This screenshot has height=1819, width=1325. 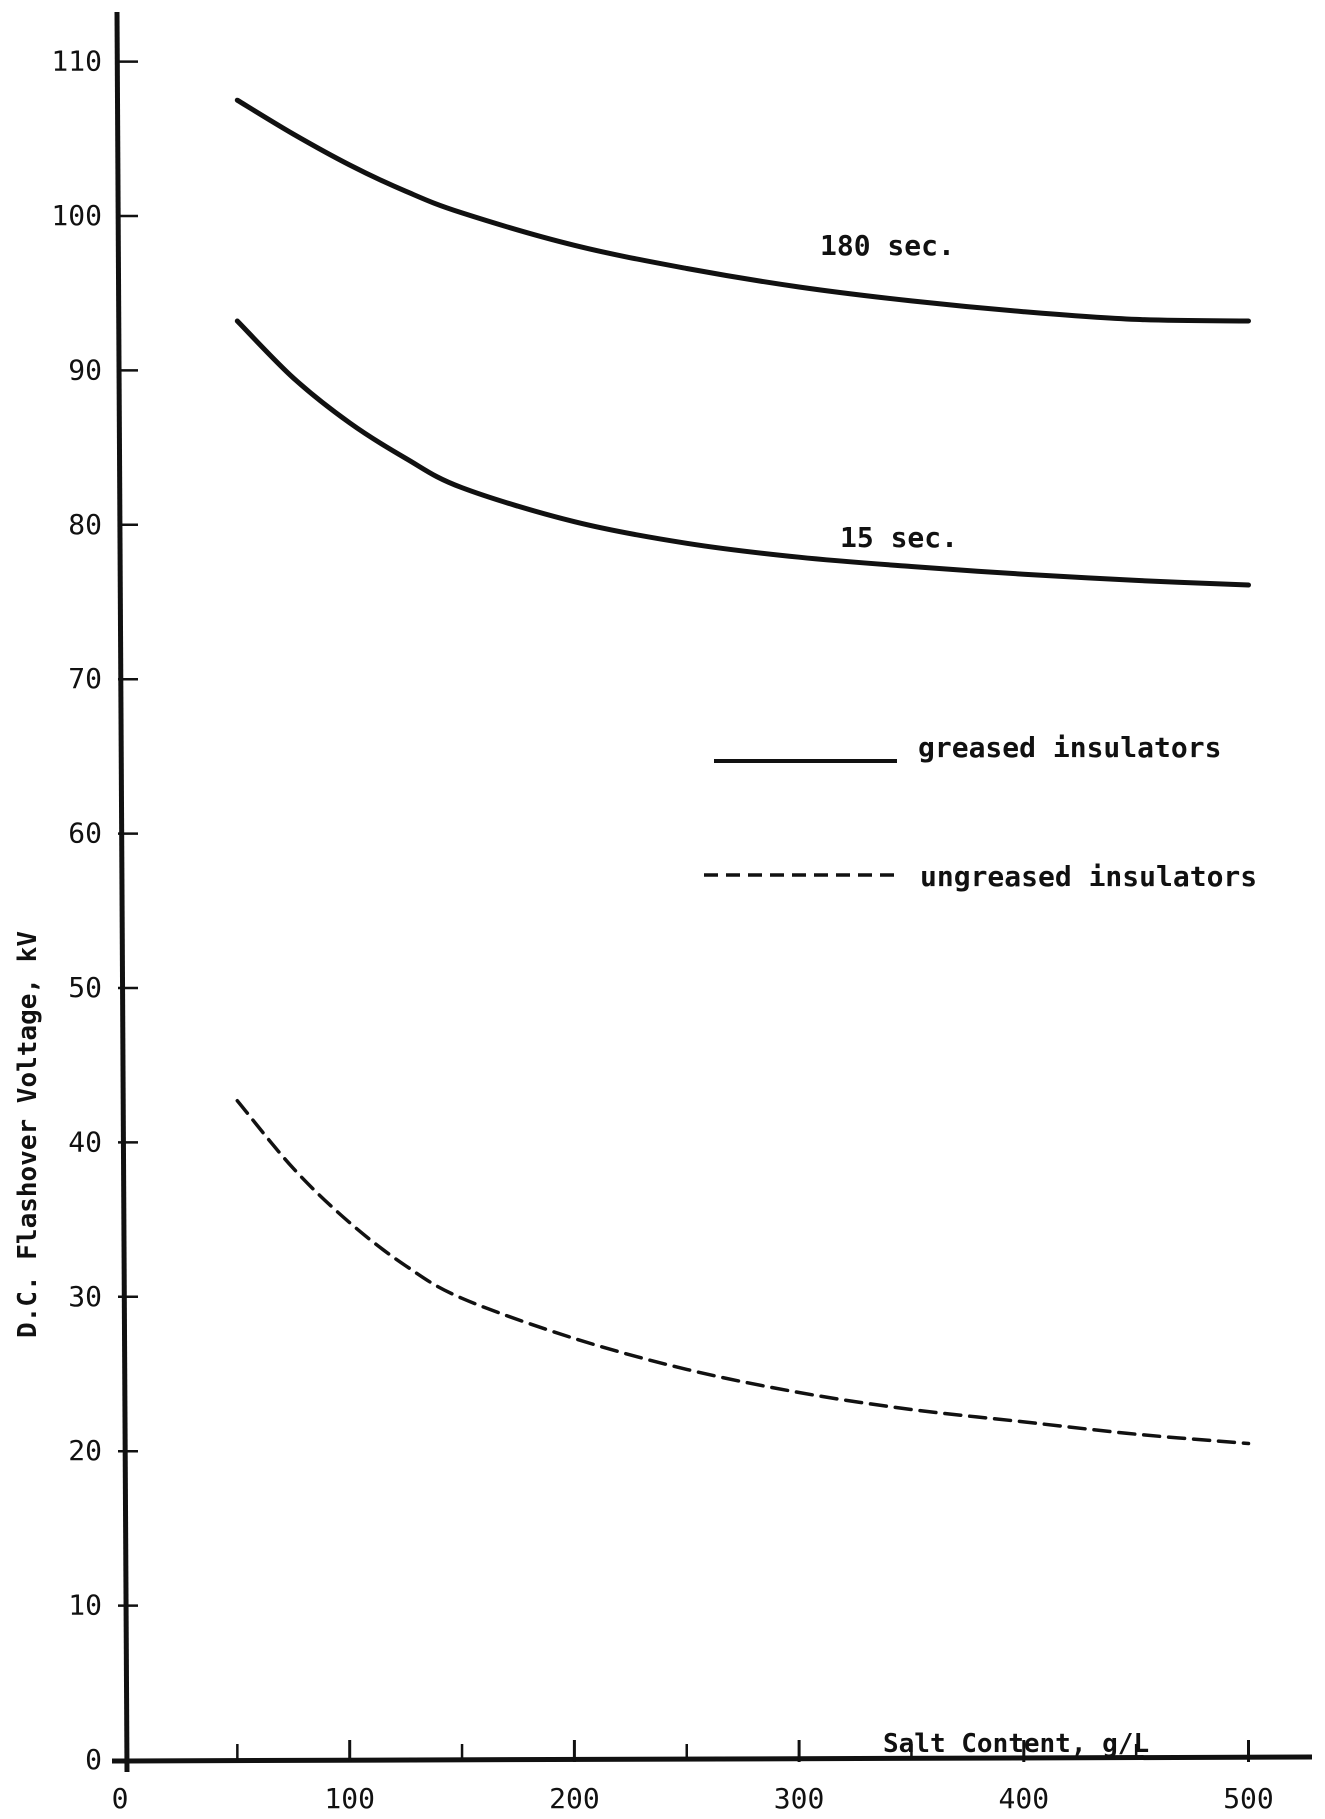 What do you see at coordinates (85, 1605) in the screenshot?
I see `y-tick-label-10: 10` at bounding box center [85, 1605].